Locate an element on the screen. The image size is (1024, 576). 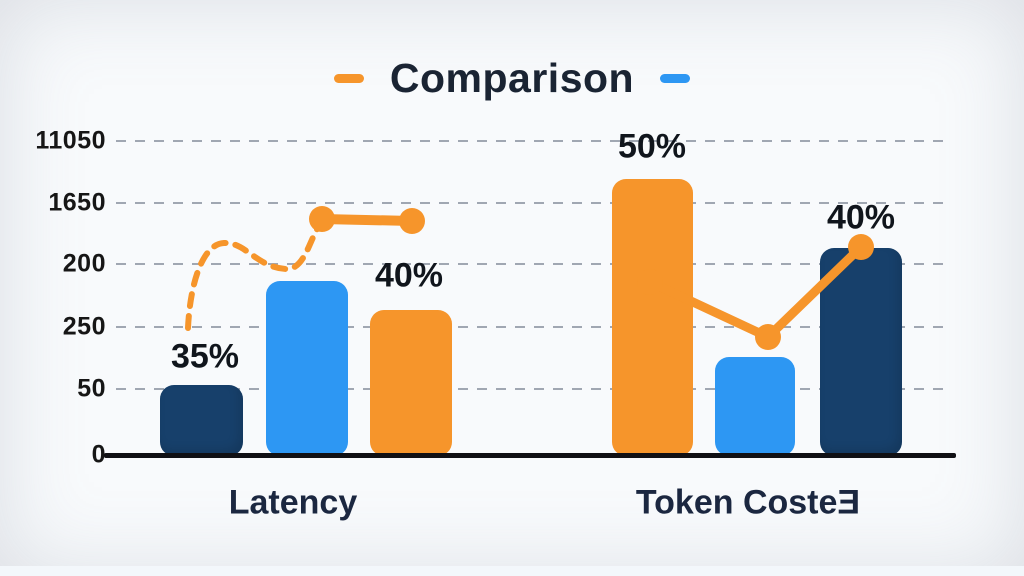
bar-value-label: 35% is located at coordinates (205, 356).